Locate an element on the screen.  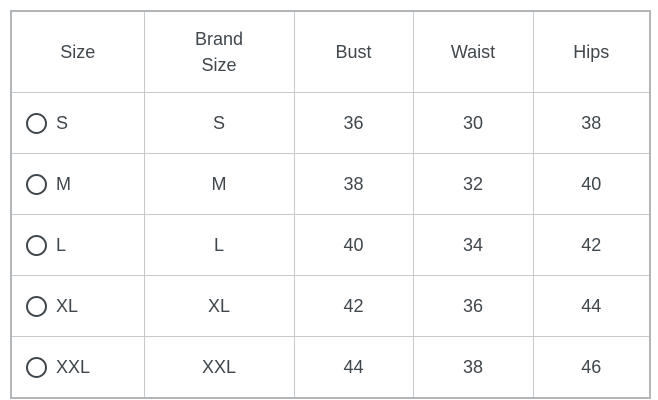
column-header-size-label: Size is located at coordinates (78, 51).